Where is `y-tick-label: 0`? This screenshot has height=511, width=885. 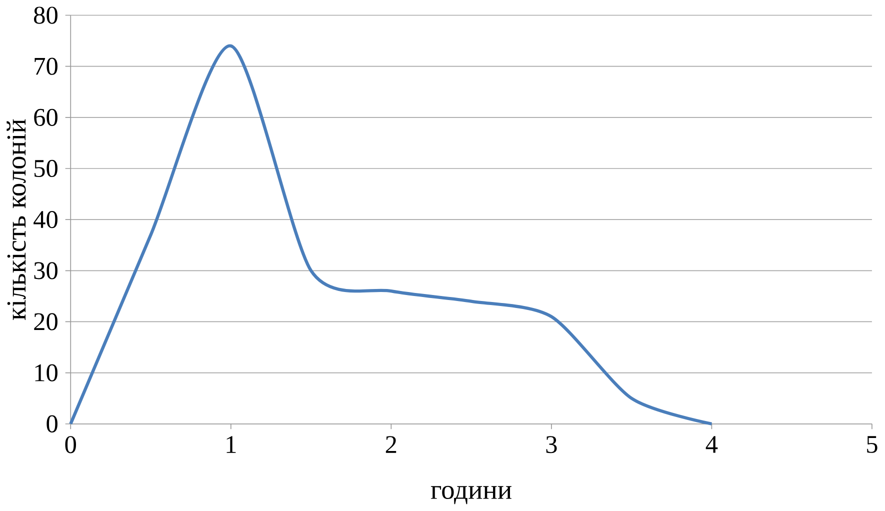 y-tick-label: 0 is located at coordinates (52, 424).